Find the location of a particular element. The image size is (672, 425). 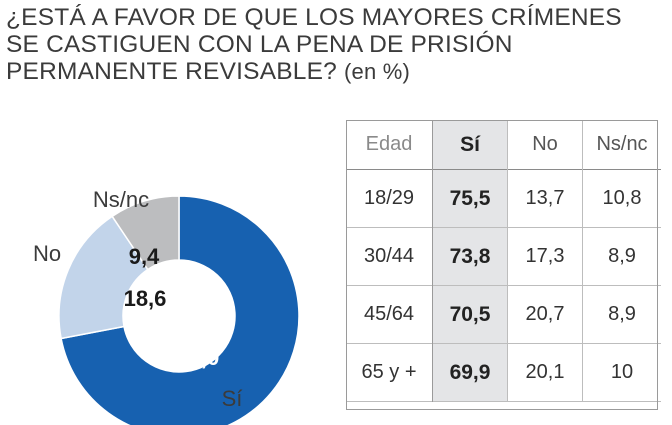

slice-value-si: 72,0 is located at coordinates (198, 357).